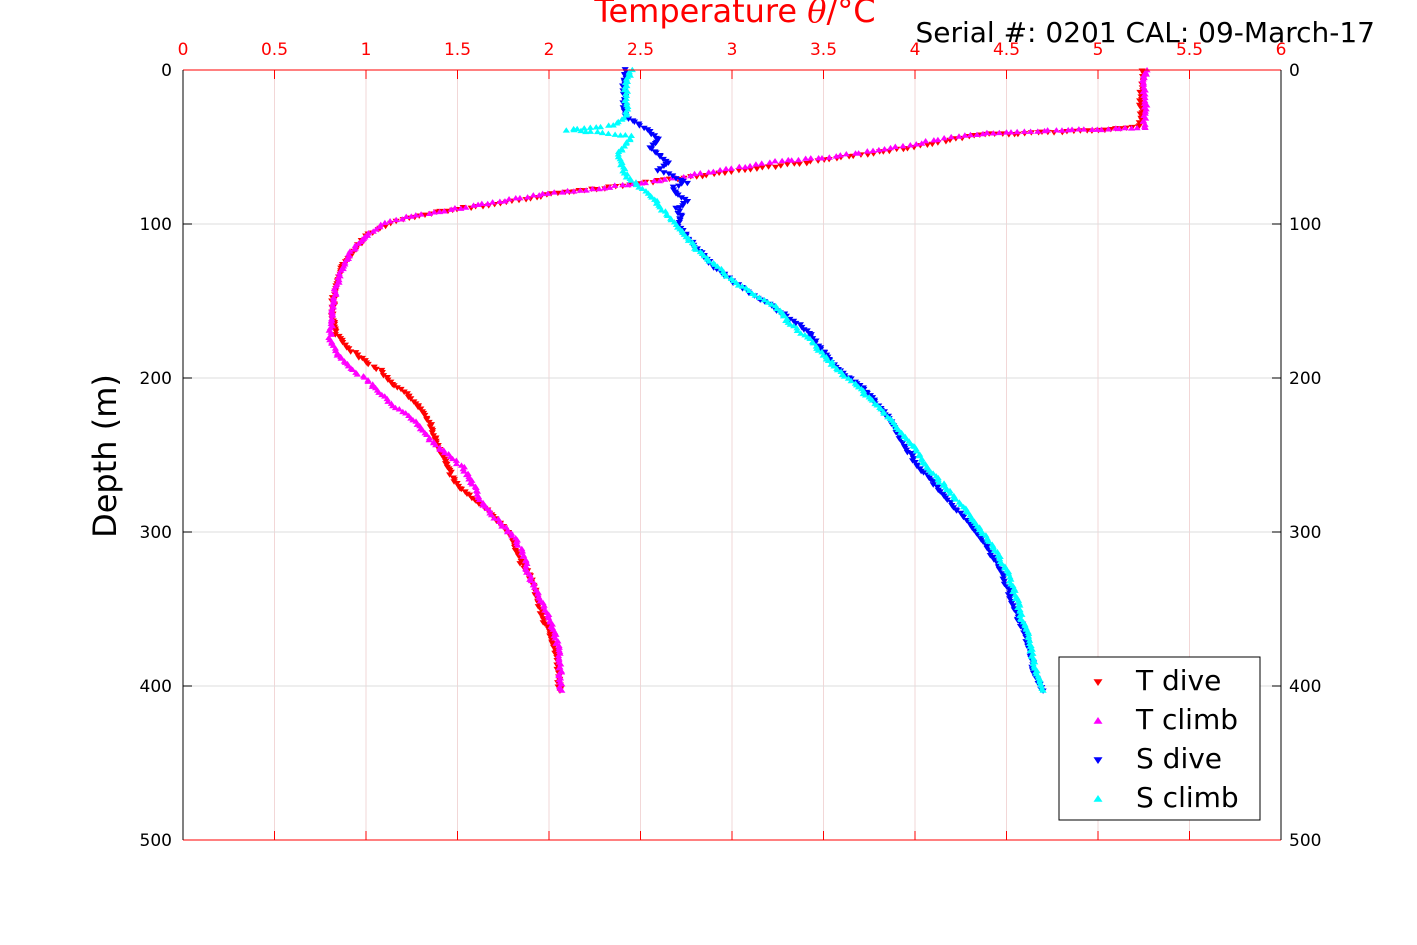 This screenshot has width=1417, height=945. I want to click on x-tick-label: 6, so click(1281, 50).